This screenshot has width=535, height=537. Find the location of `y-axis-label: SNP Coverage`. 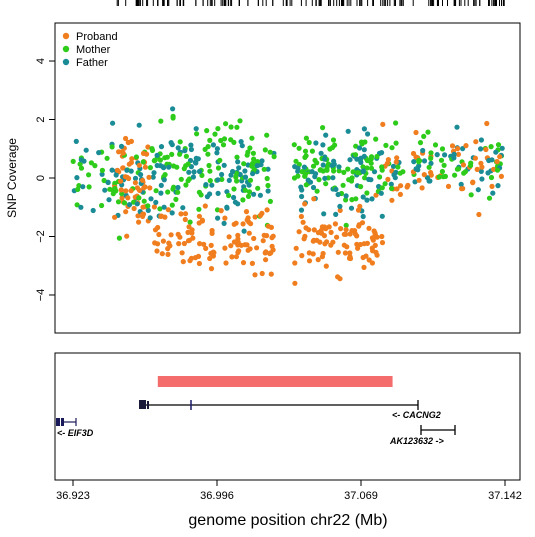

y-axis-label: SNP Coverage is located at coordinates (12, 178).